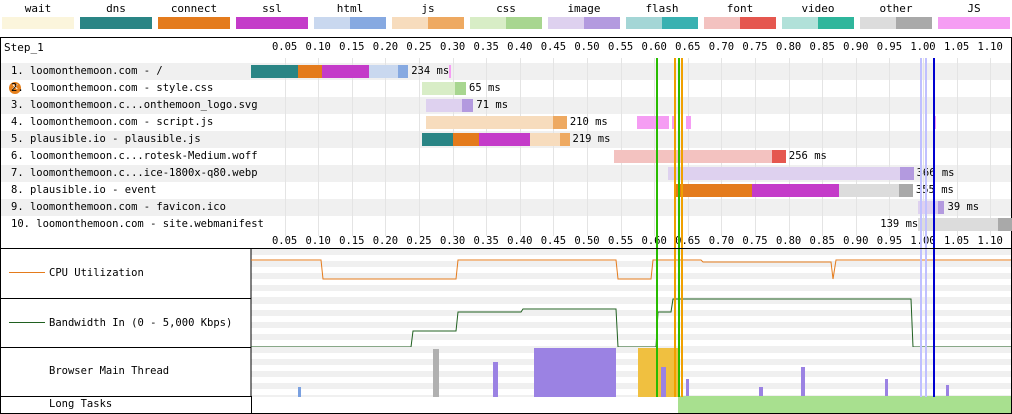 The image size is (1012, 414). What do you see at coordinates (38, 16) in the screenshot?
I see `legend-item-wait: wait` at bounding box center [38, 16].